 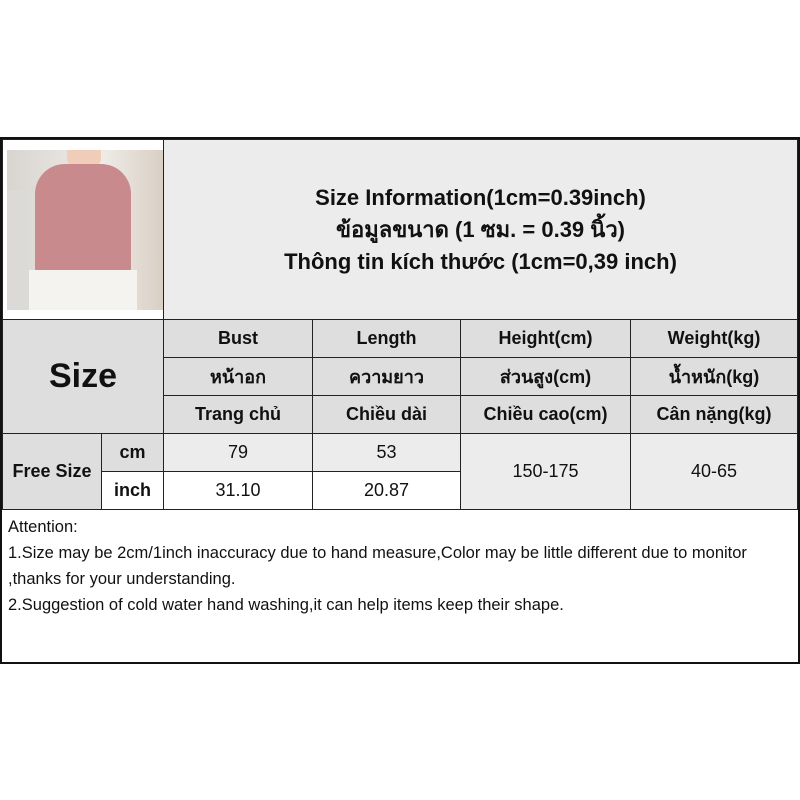 I want to click on length-cm: 53, so click(x=386, y=452).